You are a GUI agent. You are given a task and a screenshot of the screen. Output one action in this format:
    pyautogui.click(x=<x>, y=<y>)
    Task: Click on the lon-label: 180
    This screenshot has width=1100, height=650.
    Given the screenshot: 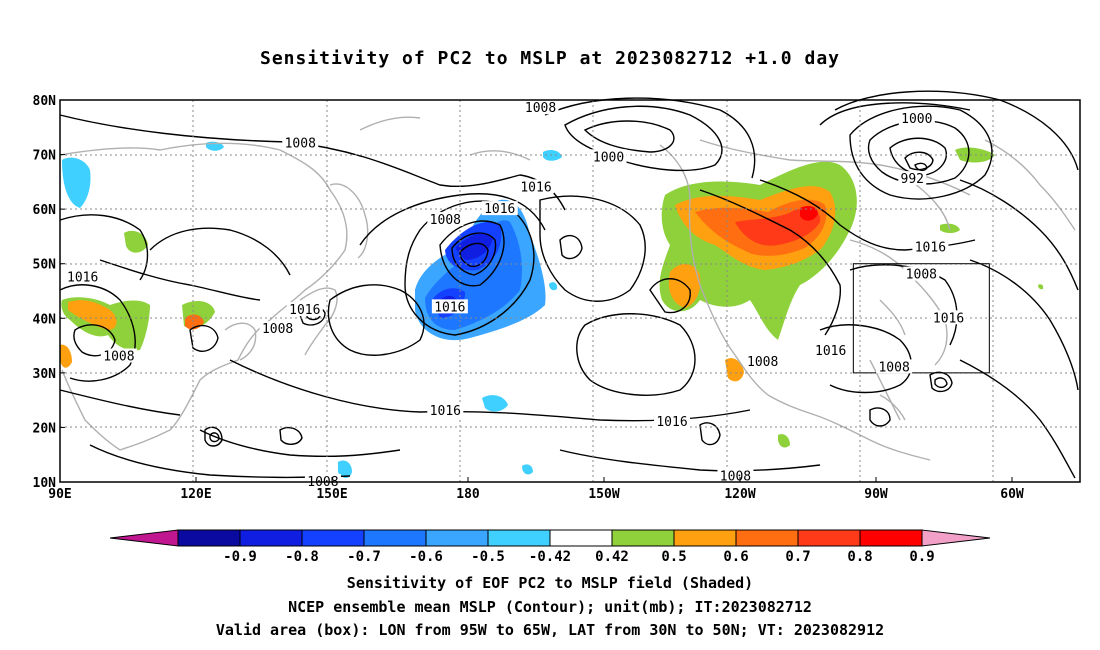 What is the action you would take?
    pyautogui.click(x=468, y=494)
    